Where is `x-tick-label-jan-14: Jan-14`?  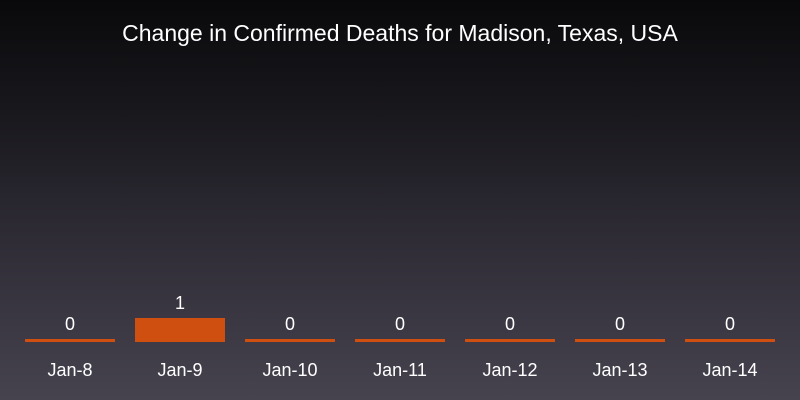 x-tick-label-jan-14: Jan-14 is located at coordinates (729, 370).